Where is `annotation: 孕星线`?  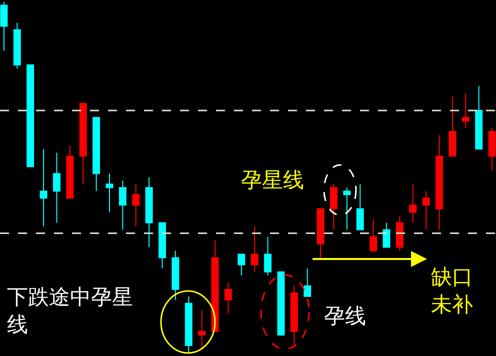 annotation: 孕星线 is located at coordinates (272, 180).